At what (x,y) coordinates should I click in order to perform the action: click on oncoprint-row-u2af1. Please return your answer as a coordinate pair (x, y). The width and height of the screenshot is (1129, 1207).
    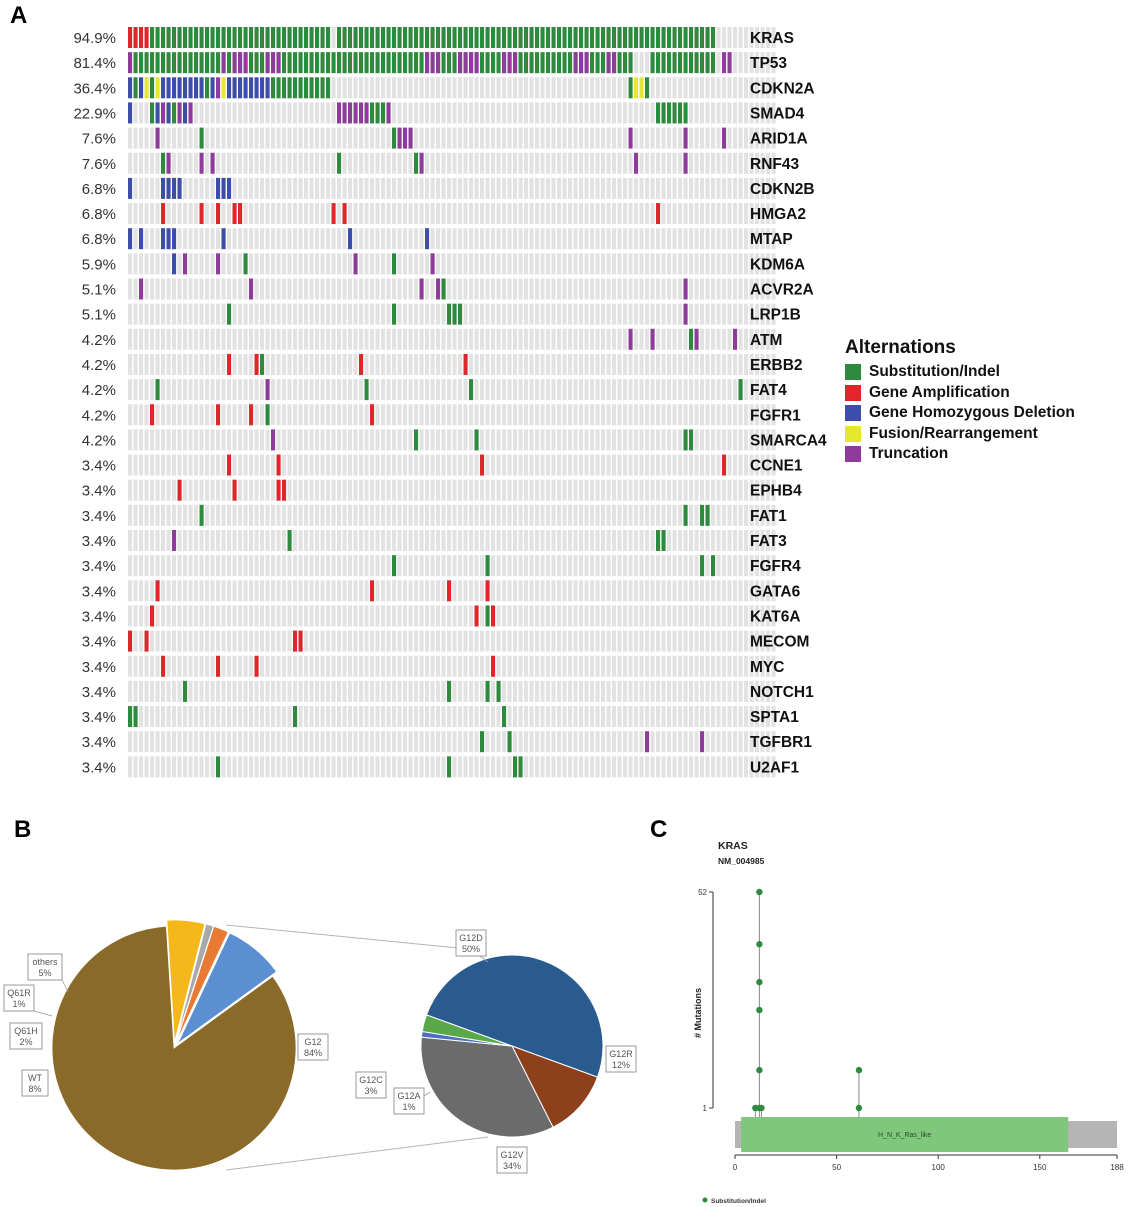
    Looking at the image, I should click on (452, 767).